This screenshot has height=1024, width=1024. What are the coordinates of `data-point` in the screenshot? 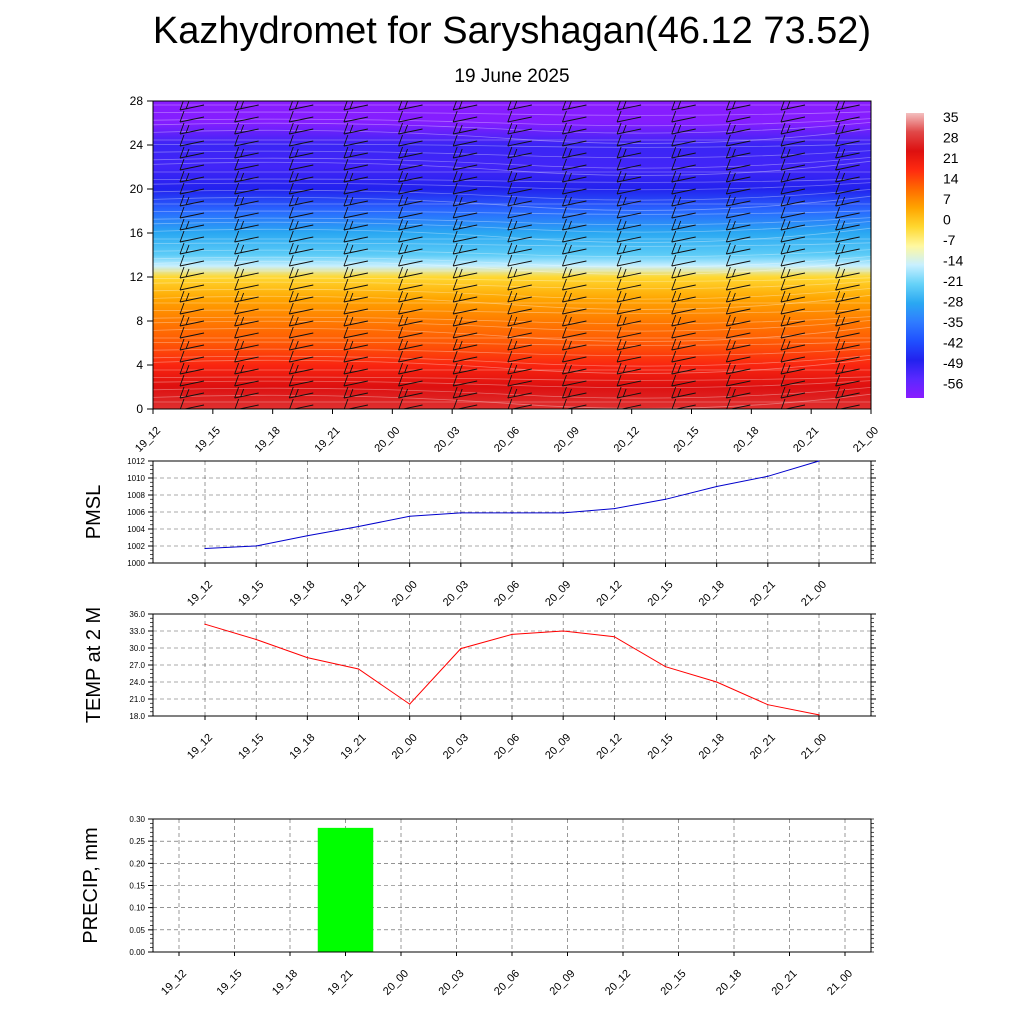 It's located at (358, 526).